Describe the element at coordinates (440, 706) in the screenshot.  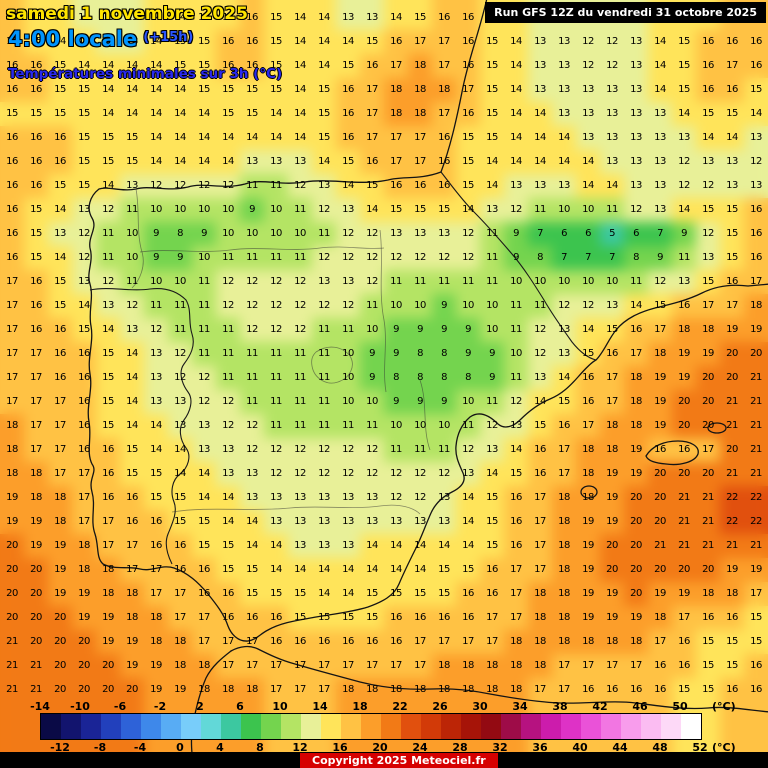
I see `scale-tick-label: 26` at that location.